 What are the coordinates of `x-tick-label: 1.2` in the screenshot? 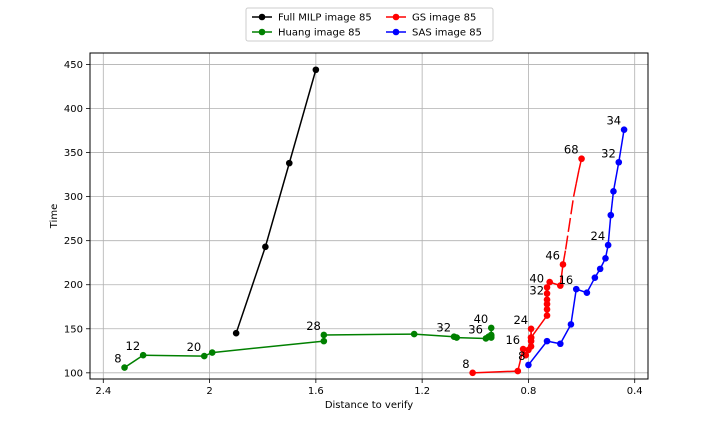 It's located at (422, 391).